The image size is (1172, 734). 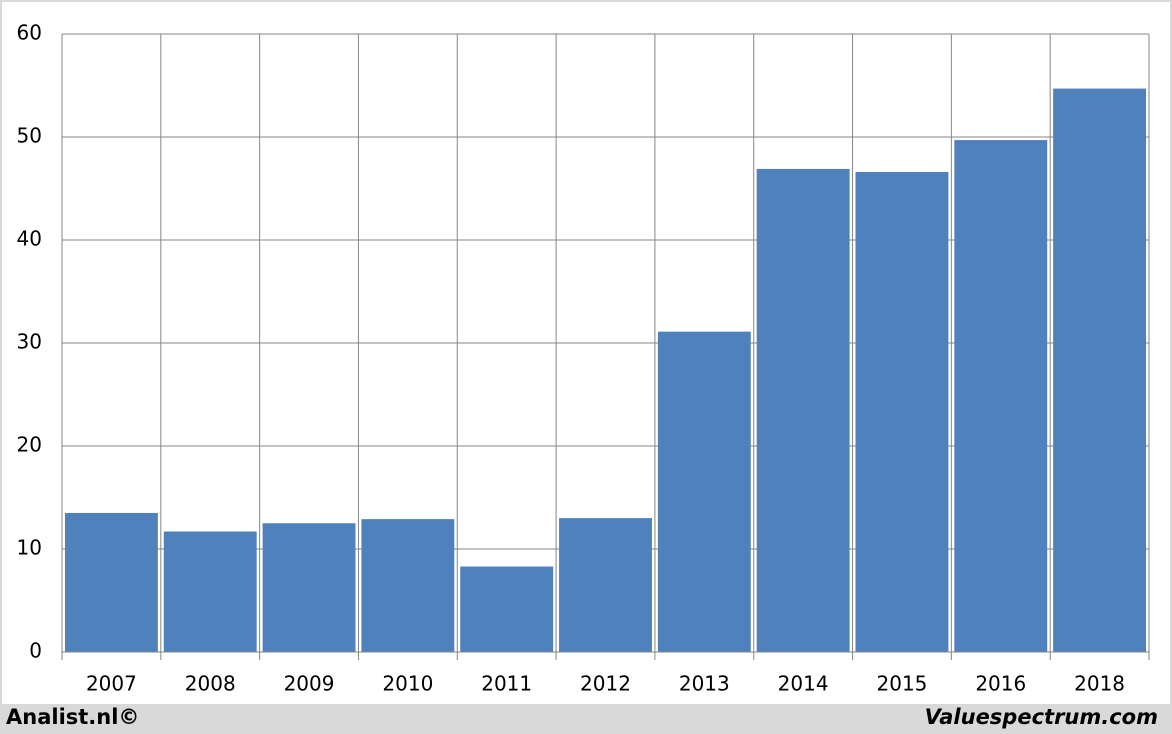 I want to click on x-tick-label: 2016, so click(x=1000, y=684).